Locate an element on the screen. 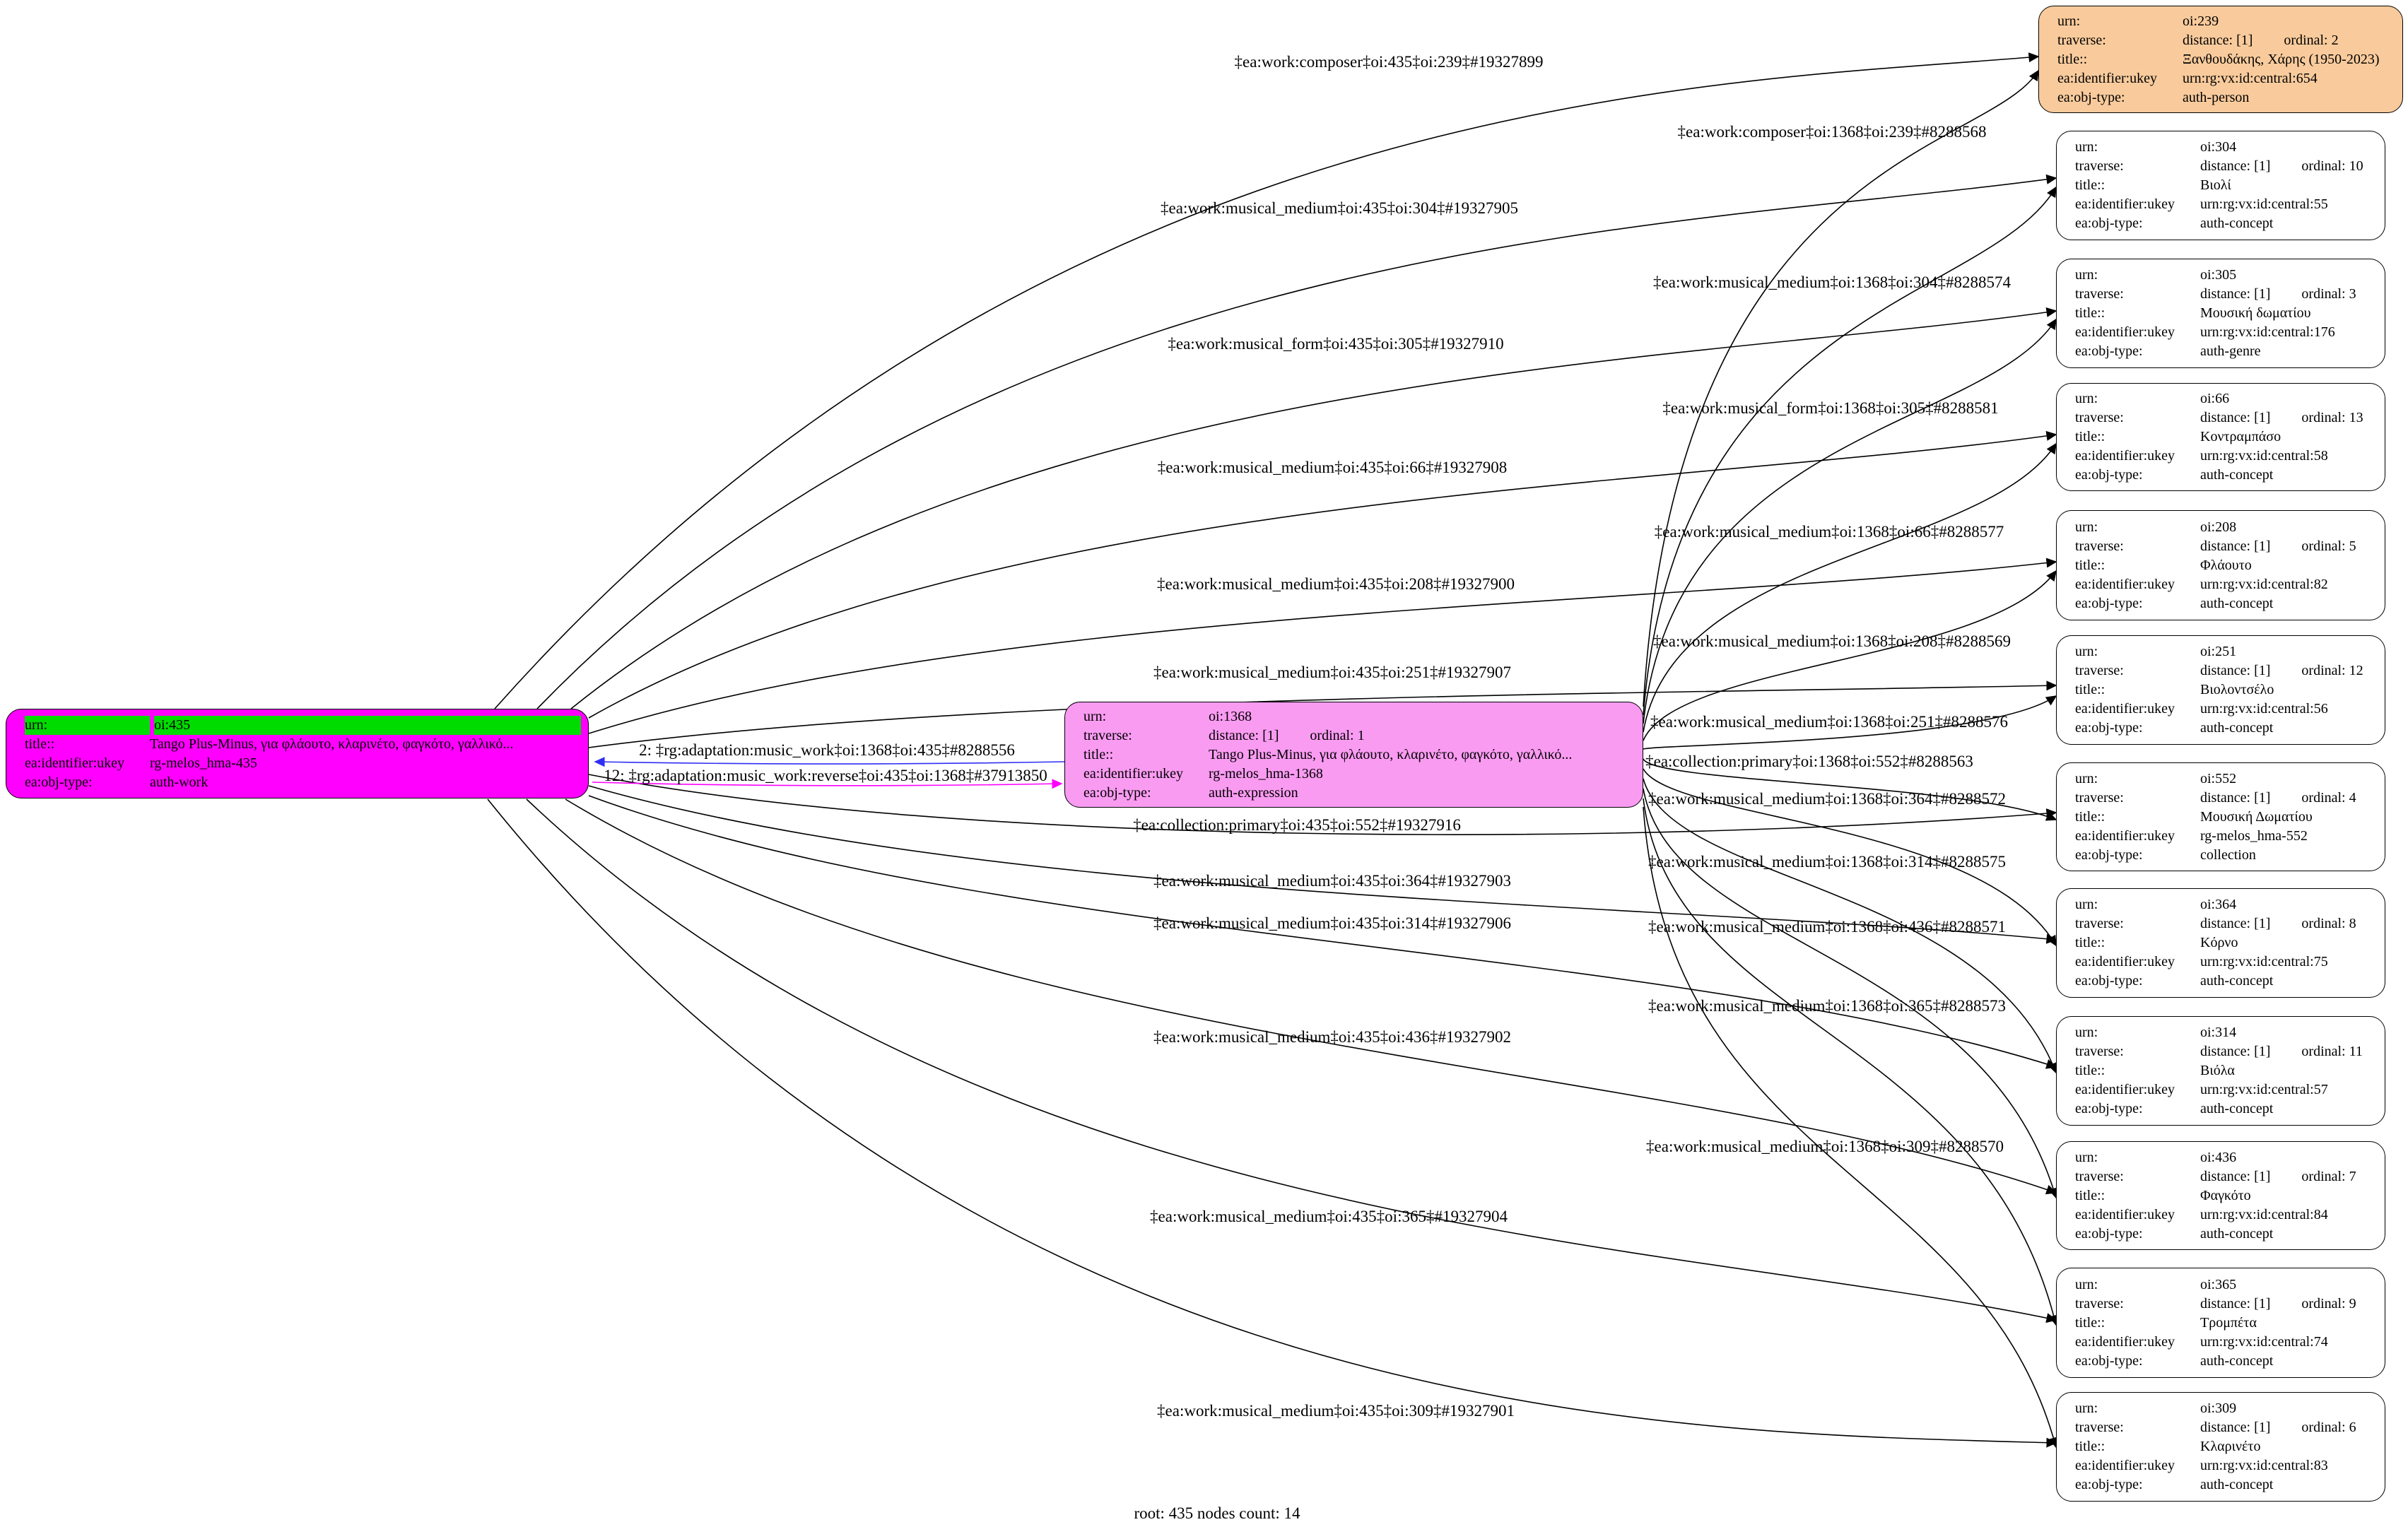 The image size is (2408, 1527). field-obj-type: ea:obj-type: auth-work is located at coordinates (303, 783).